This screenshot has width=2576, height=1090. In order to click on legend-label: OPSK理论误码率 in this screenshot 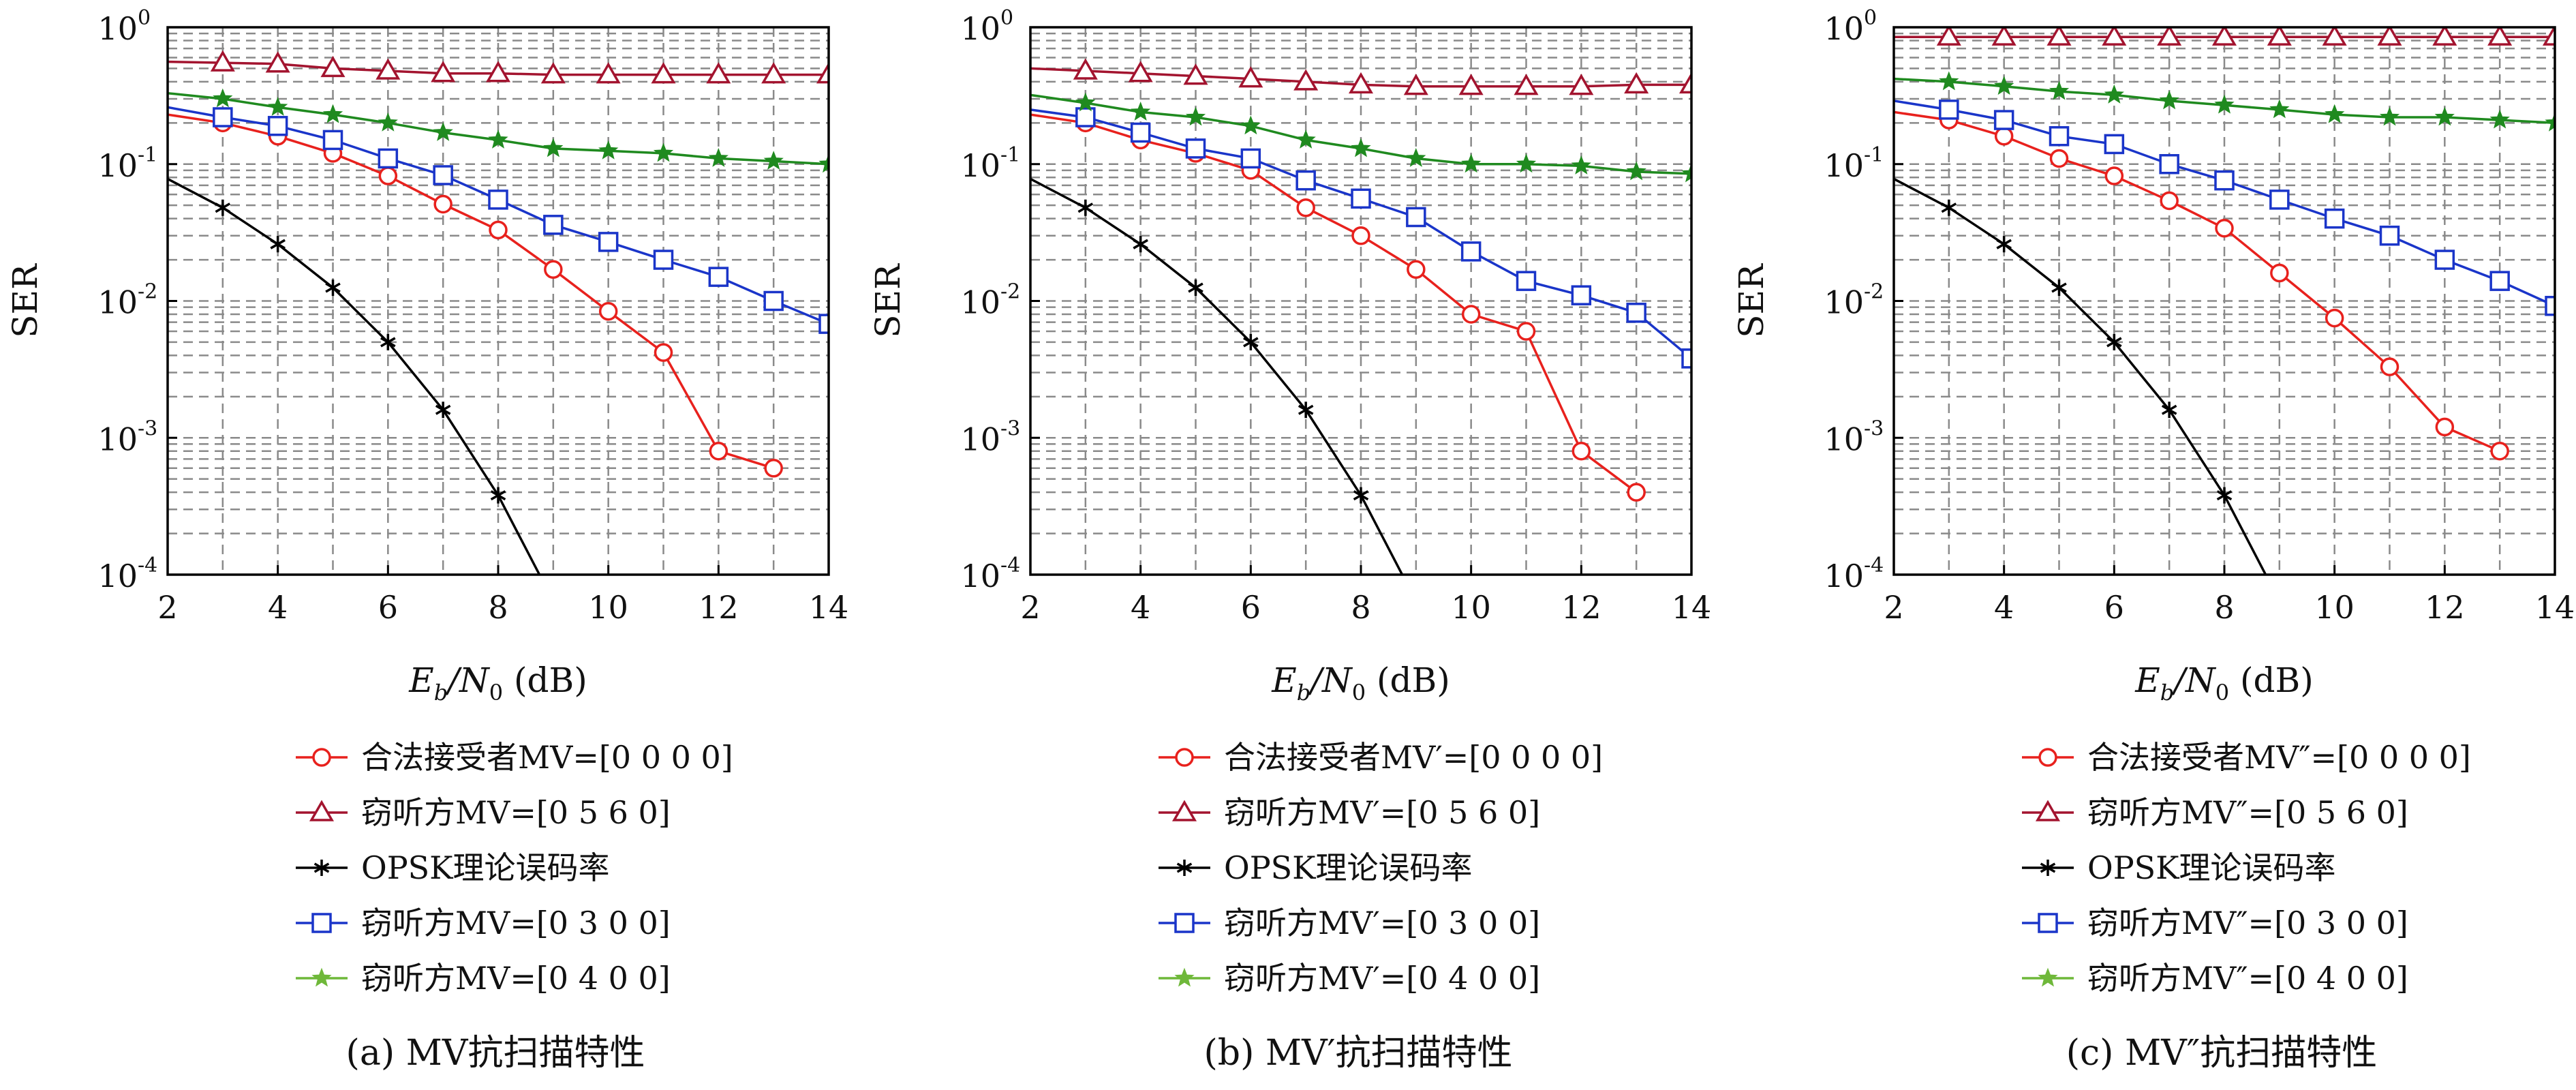, I will do `click(1348, 868)`.